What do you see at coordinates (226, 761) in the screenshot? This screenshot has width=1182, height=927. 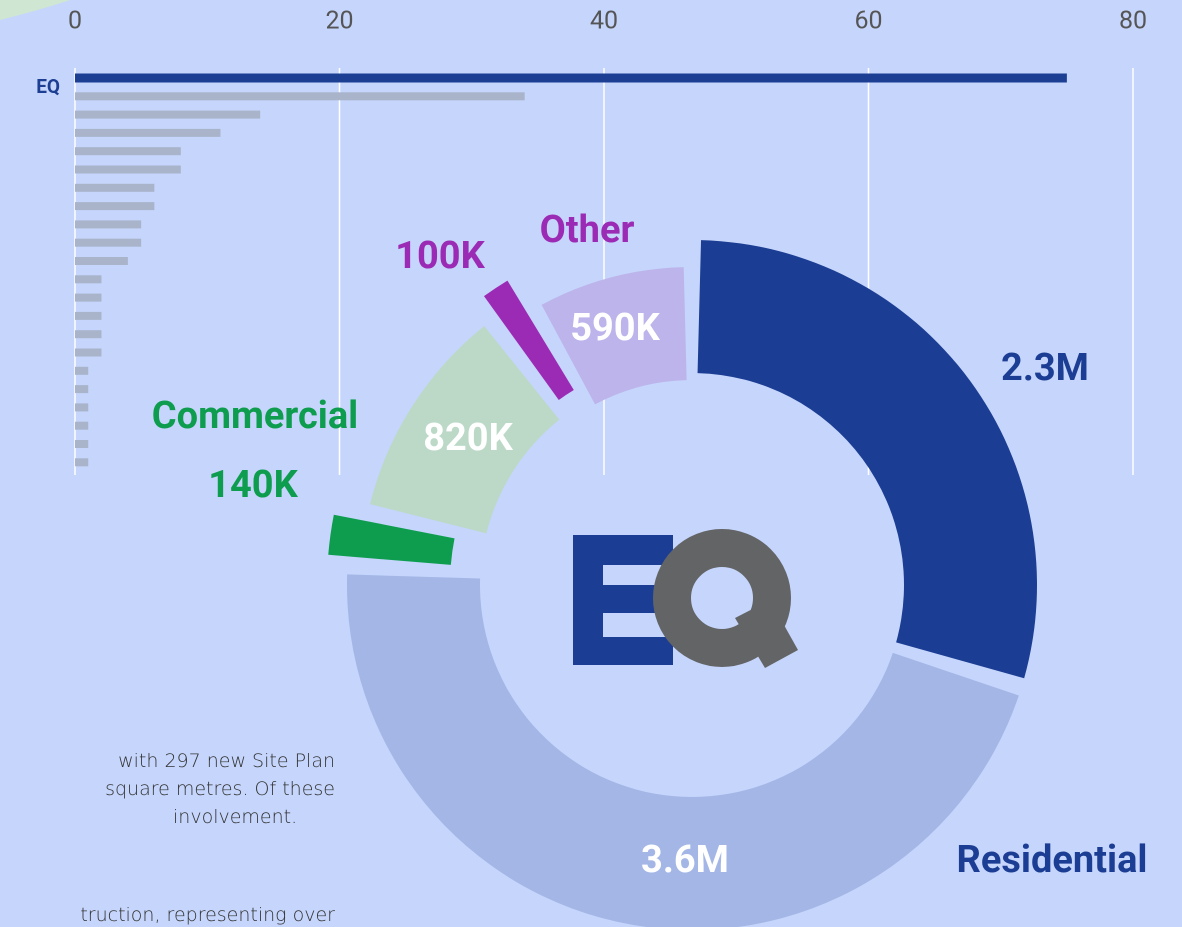 I see `paragraph-line: with 297 new Site Plan` at bounding box center [226, 761].